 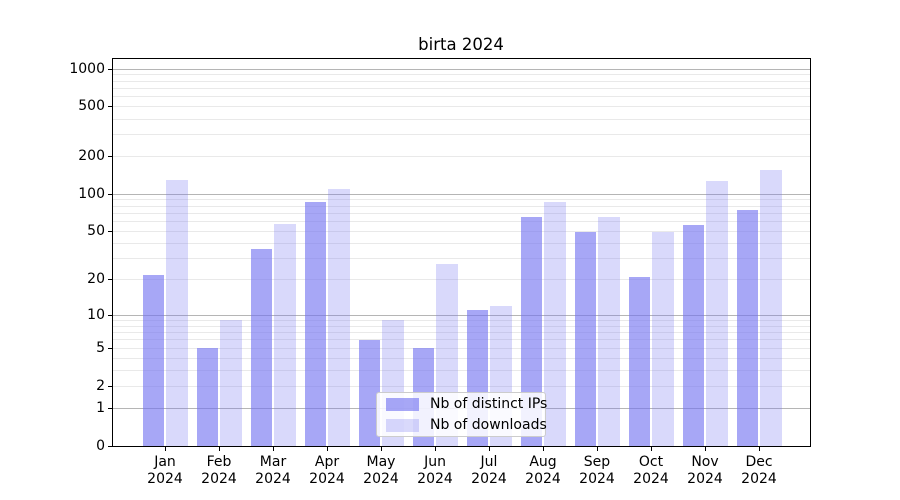 I want to click on x-tick-label: May 2024, so click(x=381, y=470).